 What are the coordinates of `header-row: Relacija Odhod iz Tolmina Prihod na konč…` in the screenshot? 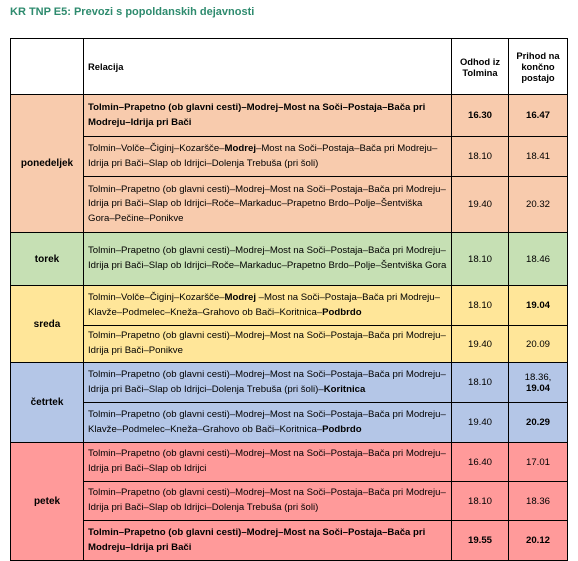 It's located at (289, 66).